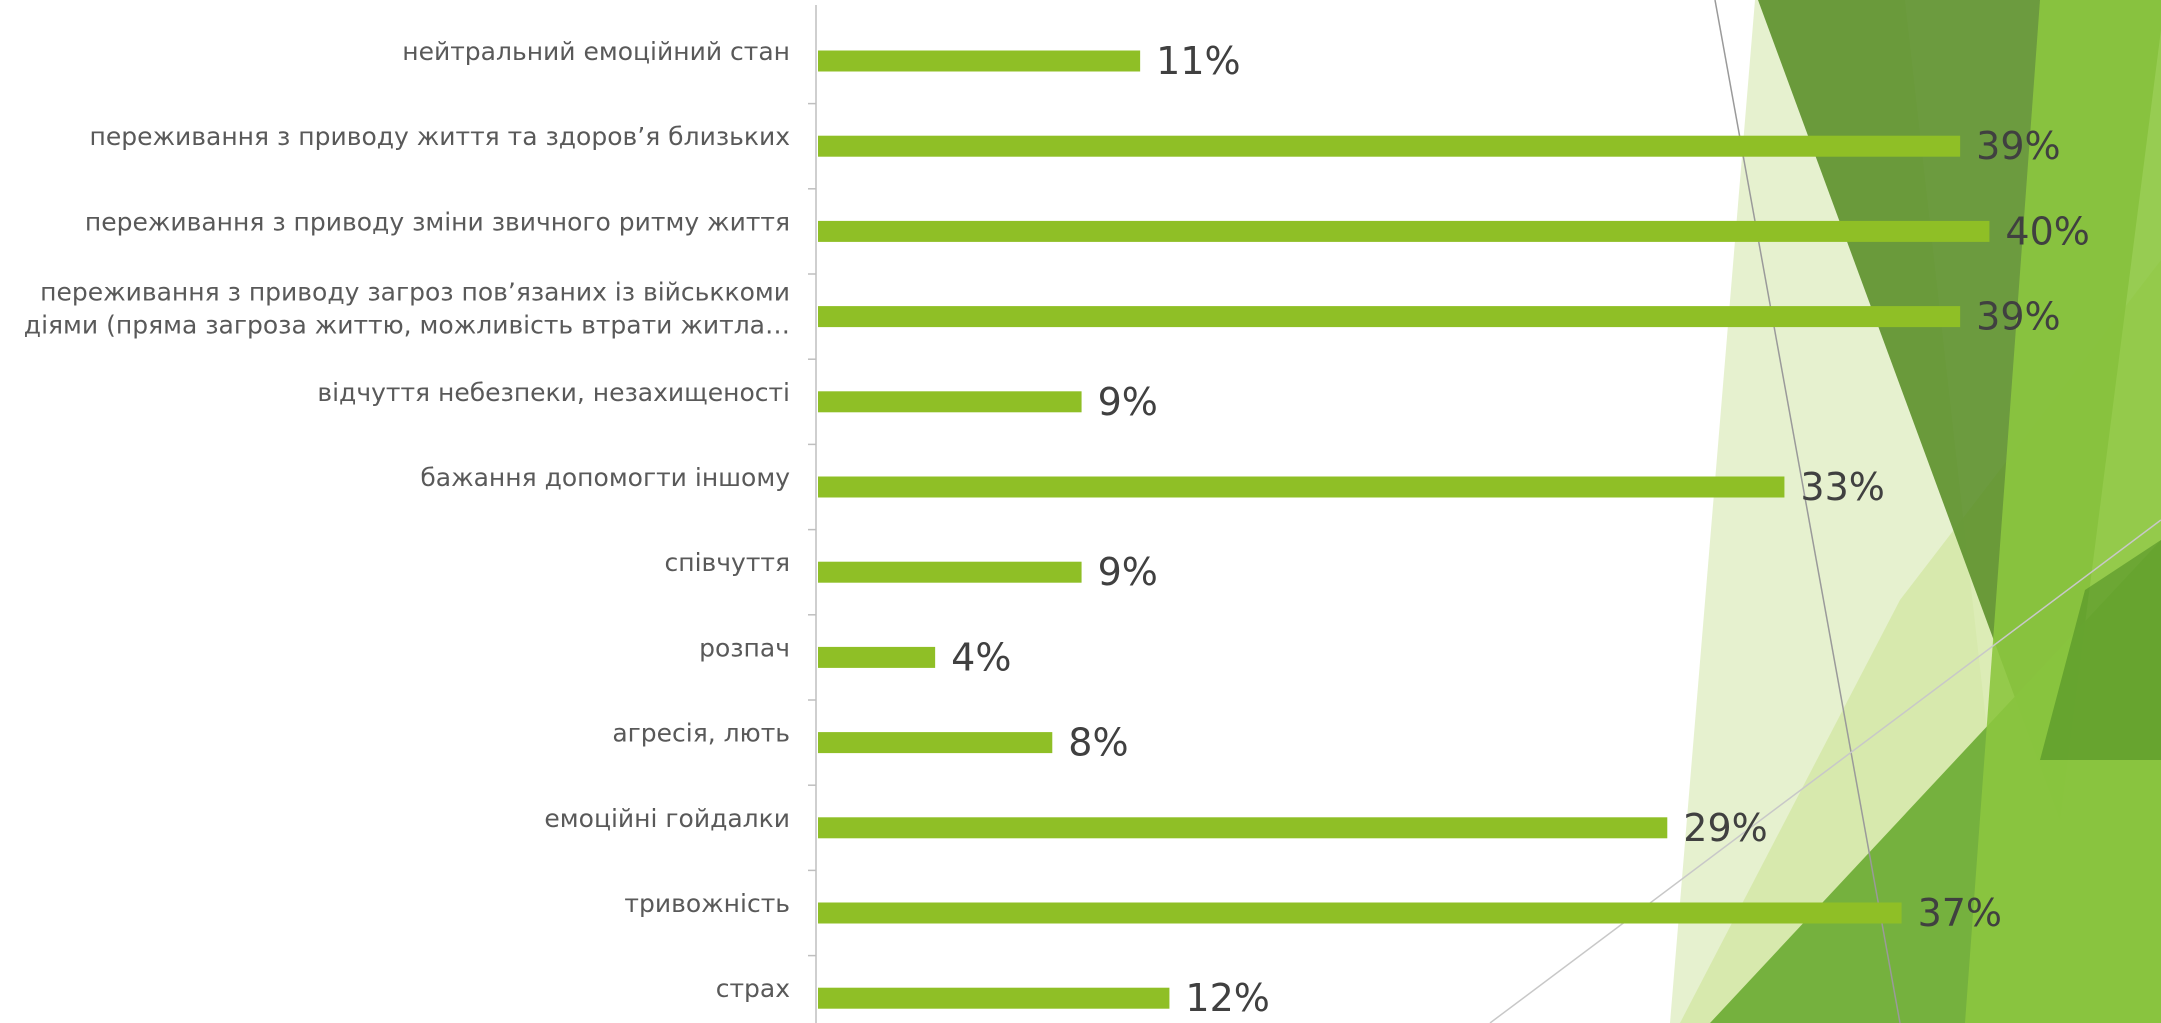 The width and height of the screenshot is (2161, 1023). What do you see at coordinates (701, 733) in the screenshot?
I see `category-label: агресія, лють` at bounding box center [701, 733].